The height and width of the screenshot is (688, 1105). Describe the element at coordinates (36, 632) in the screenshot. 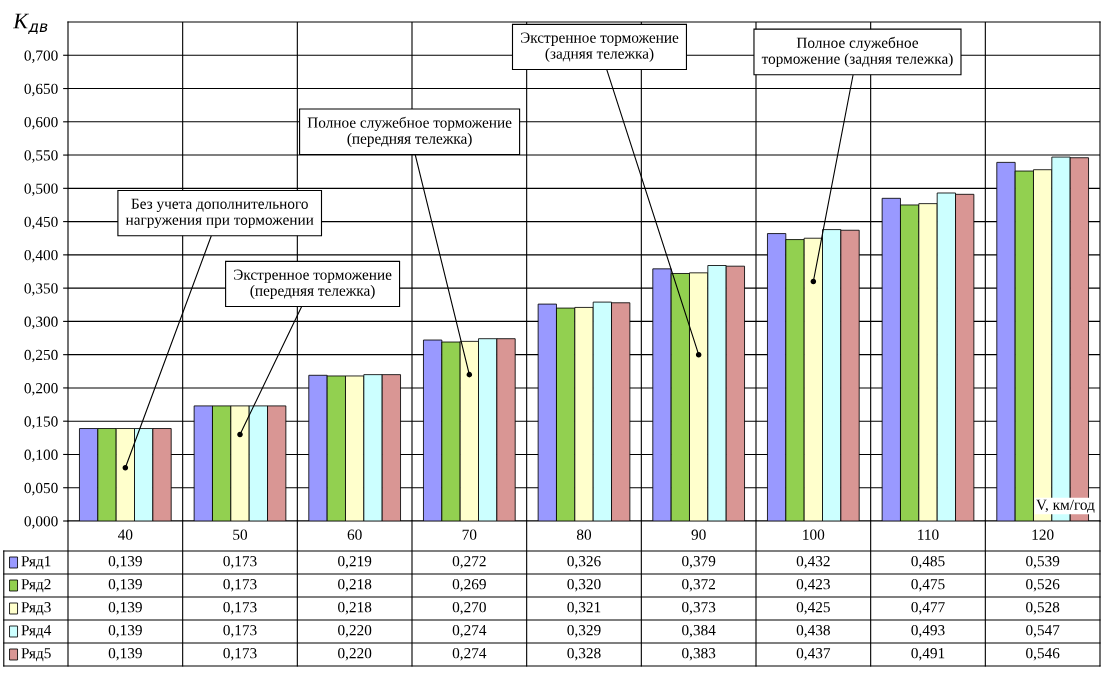

I see `legend-label: Ряд4` at that location.